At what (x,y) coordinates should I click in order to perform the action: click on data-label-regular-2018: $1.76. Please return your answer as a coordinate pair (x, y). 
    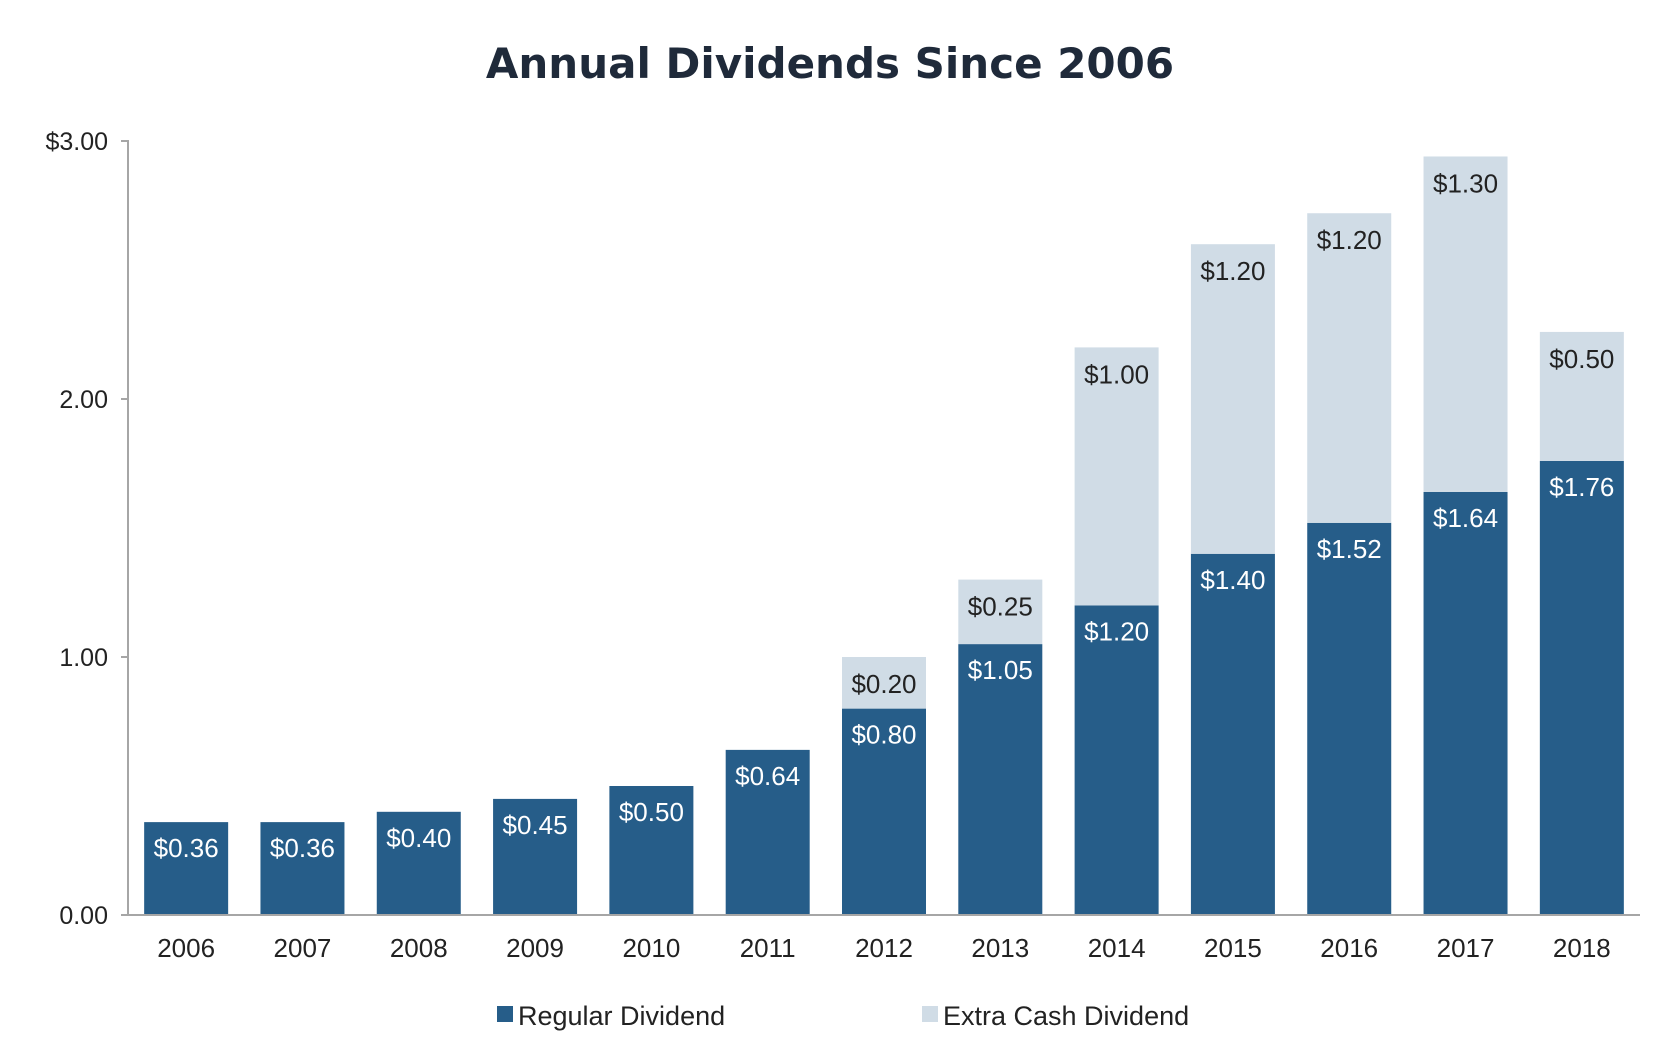
    Looking at the image, I should click on (1581, 487).